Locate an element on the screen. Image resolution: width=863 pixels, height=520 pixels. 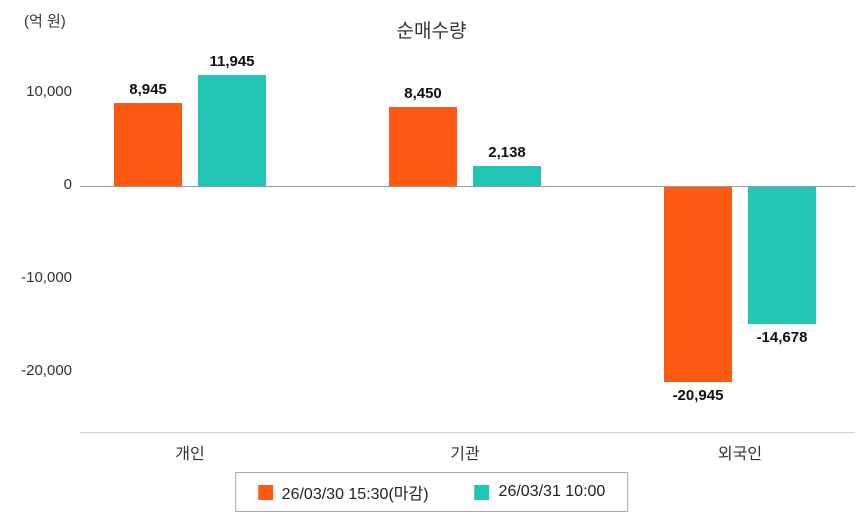
legend-label-series2: 26/03/31 10:00 is located at coordinates (552, 491).